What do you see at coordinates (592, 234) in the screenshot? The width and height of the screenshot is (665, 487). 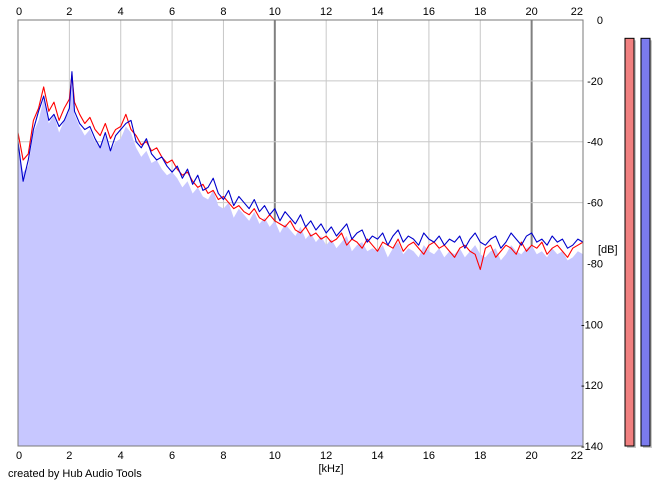 I see `y-tick-labels: 0 -20 -40 -60 -80 -100 -120 -140` at bounding box center [592, 234].